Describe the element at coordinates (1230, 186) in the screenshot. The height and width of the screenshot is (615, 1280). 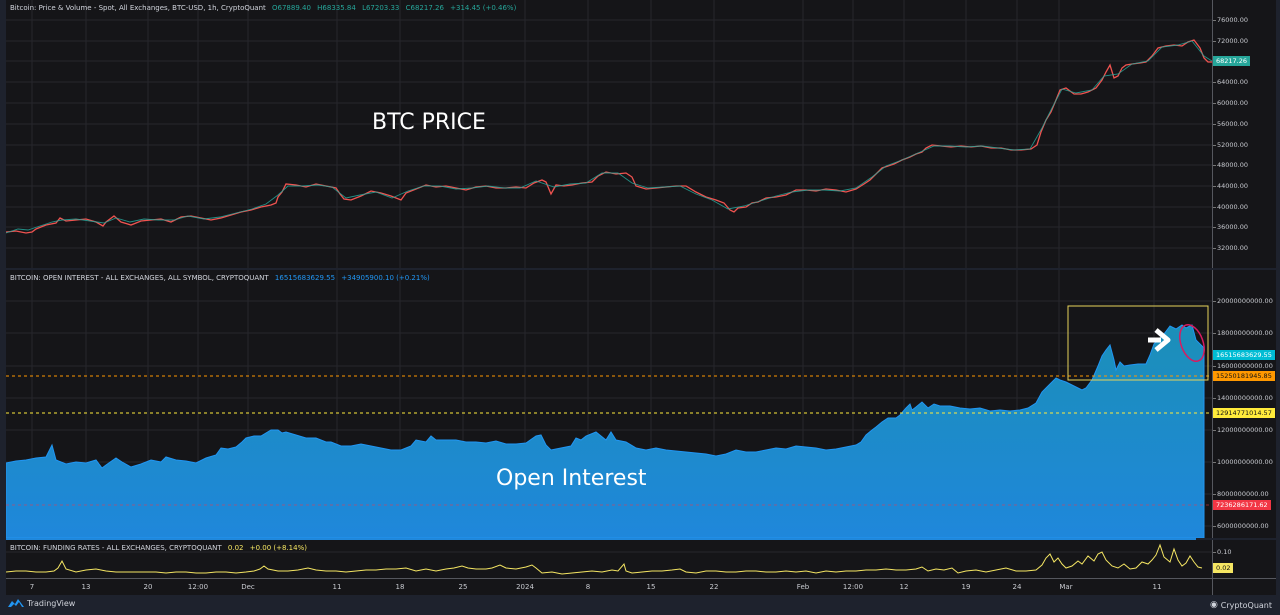
I see `price-tick: 44000.00` at that location.